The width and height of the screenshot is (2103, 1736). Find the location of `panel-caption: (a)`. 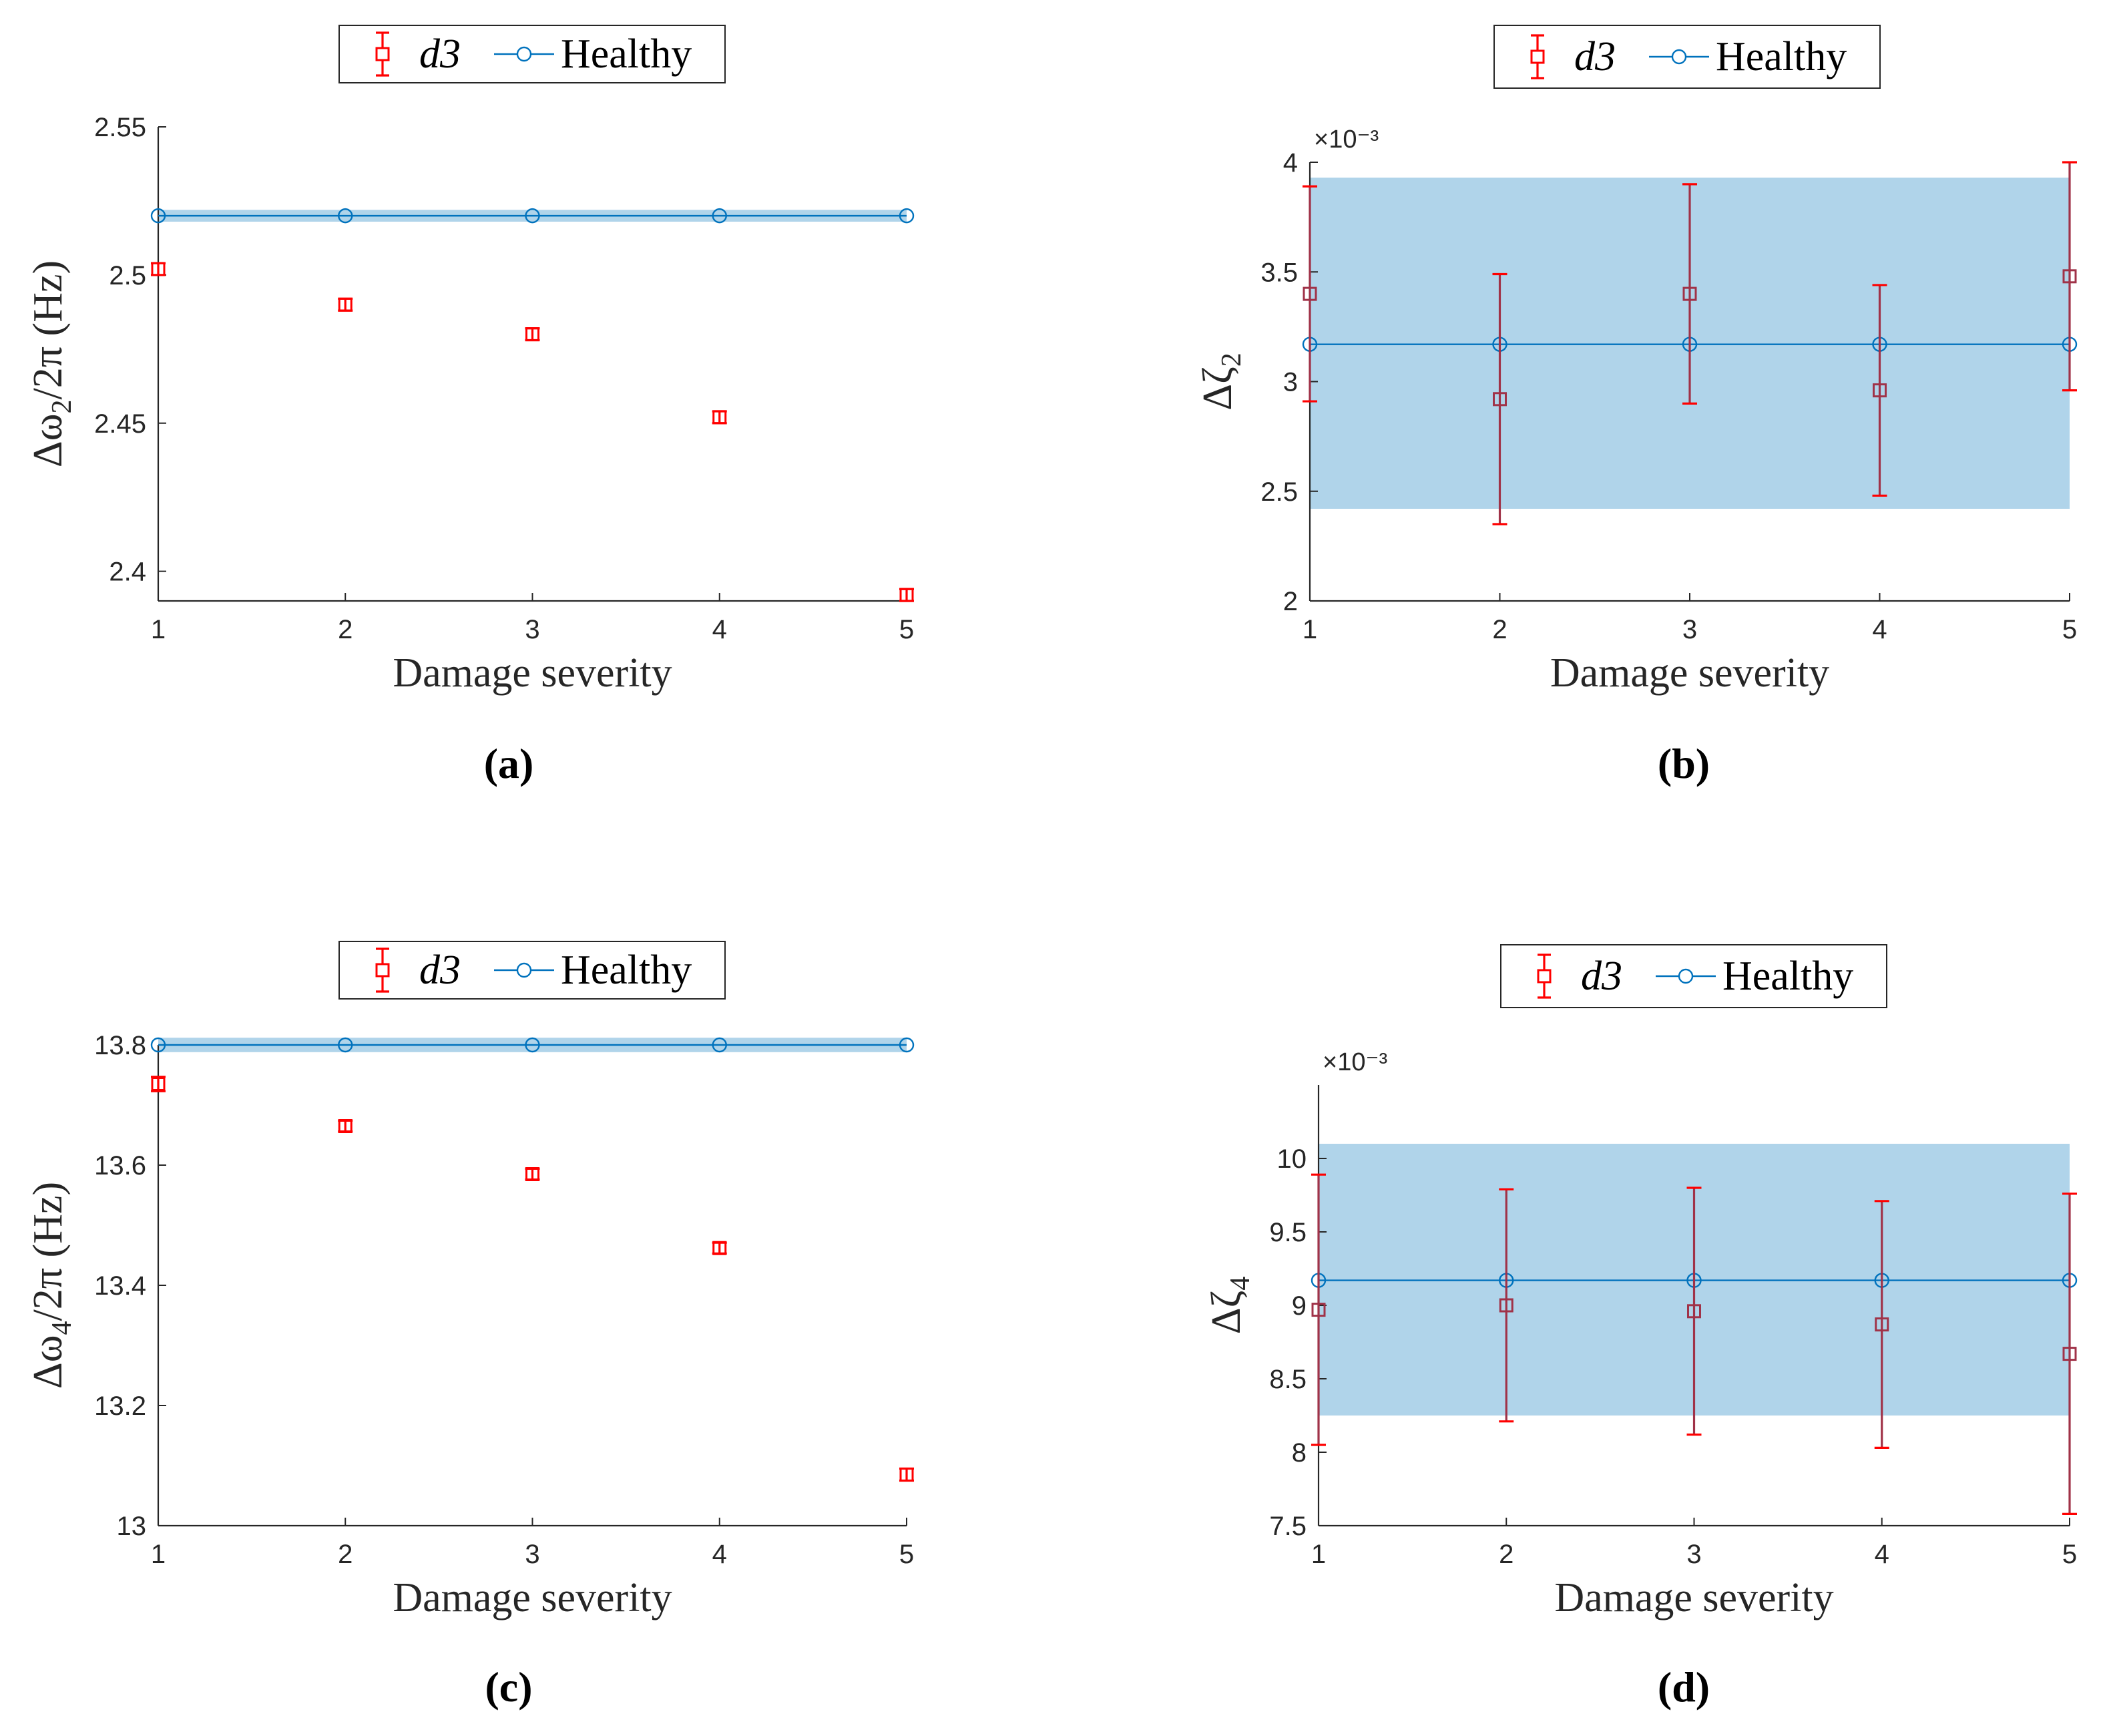

panel-caption: (a) is located at coordinates (509, 763).